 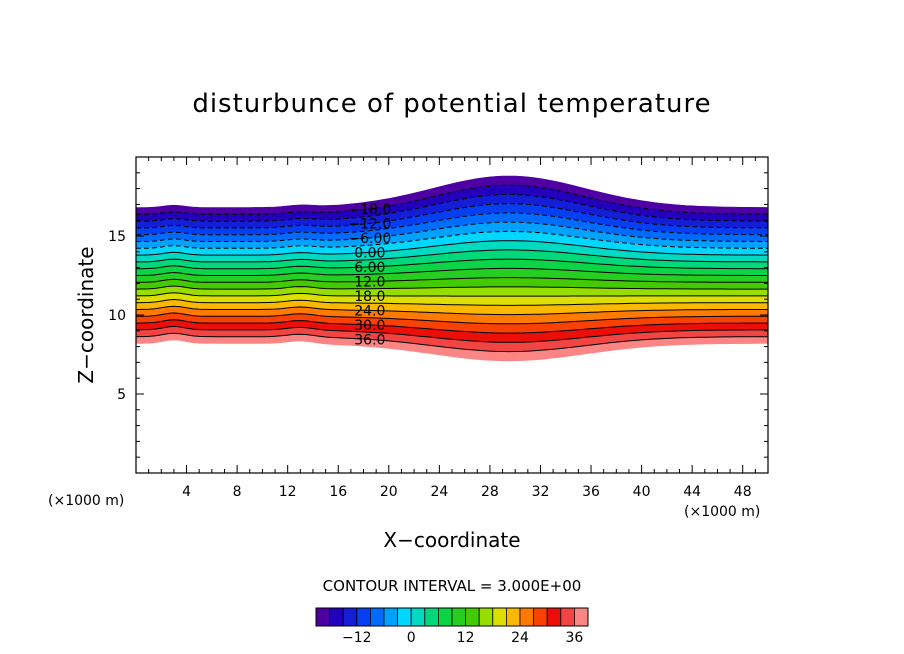 I want to click on x-tick-label: 16, so click(x=338, y=492).